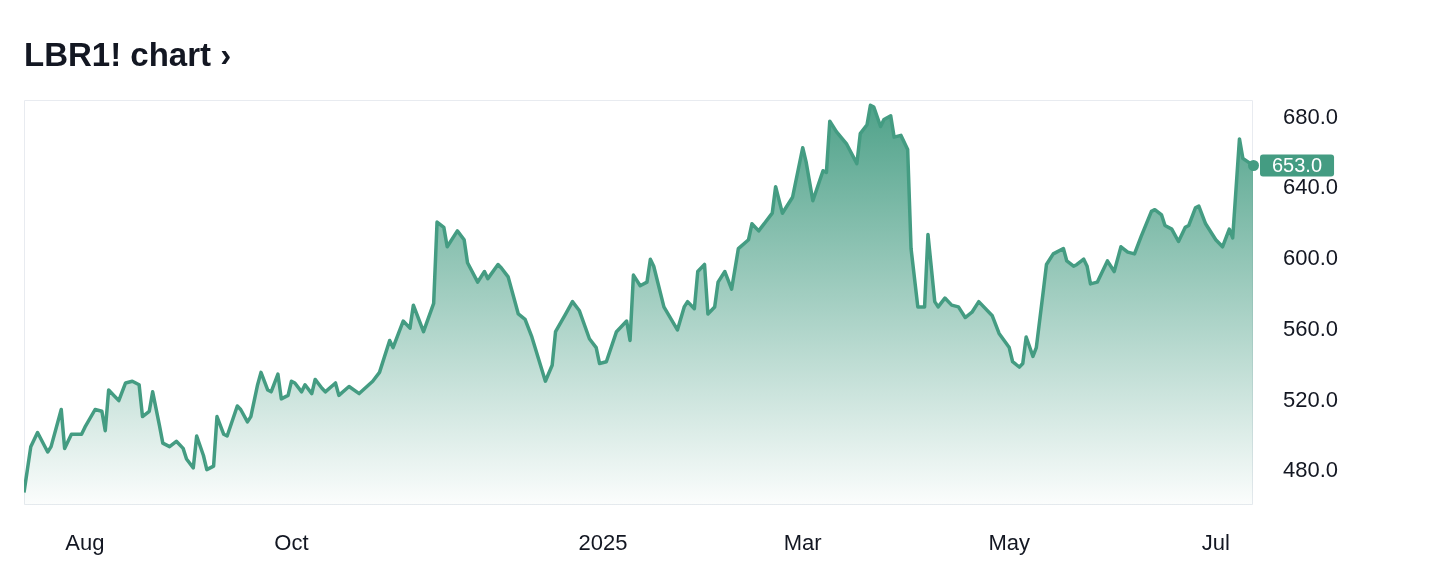  Describe the element at coordinates (128, 55) in the screenshot. I see `chart-title: LBR1! chart ›` at that location.